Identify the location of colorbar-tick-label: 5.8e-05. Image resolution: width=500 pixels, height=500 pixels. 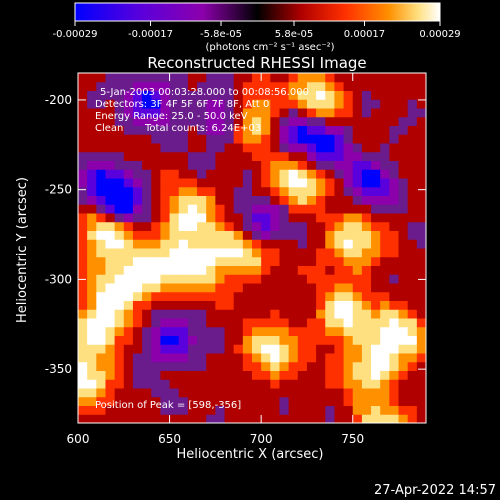
(294, 34).